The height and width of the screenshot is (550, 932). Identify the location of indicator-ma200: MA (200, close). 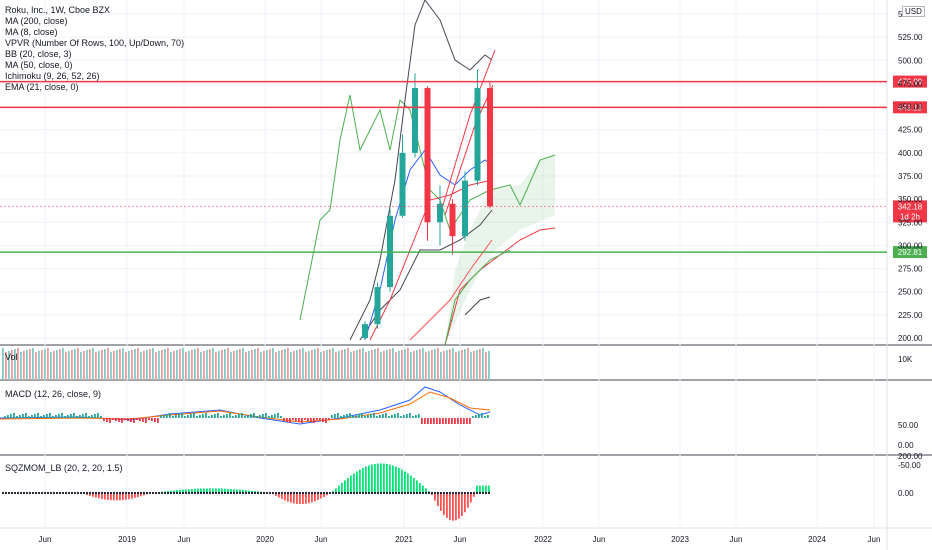
(36, 21).